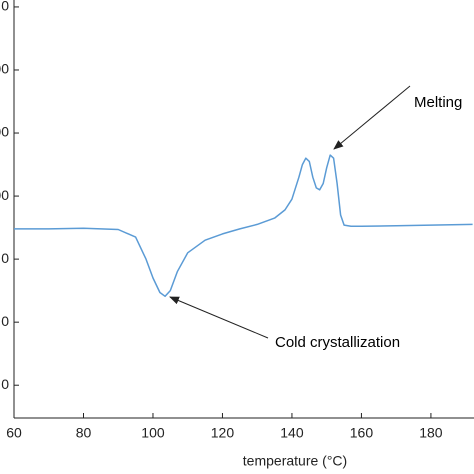  I want to click on annotation: Melting, so click(438, 102).